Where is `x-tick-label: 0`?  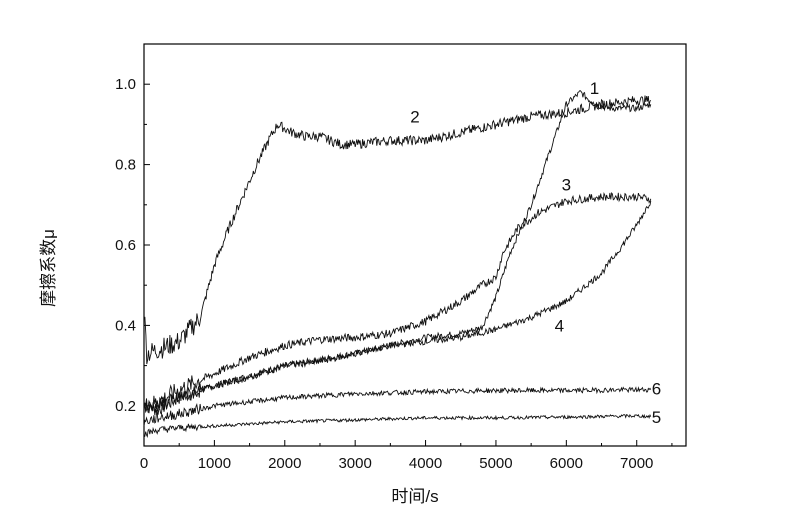 x-tick-label: 0 is located at coordinates (144, 463).